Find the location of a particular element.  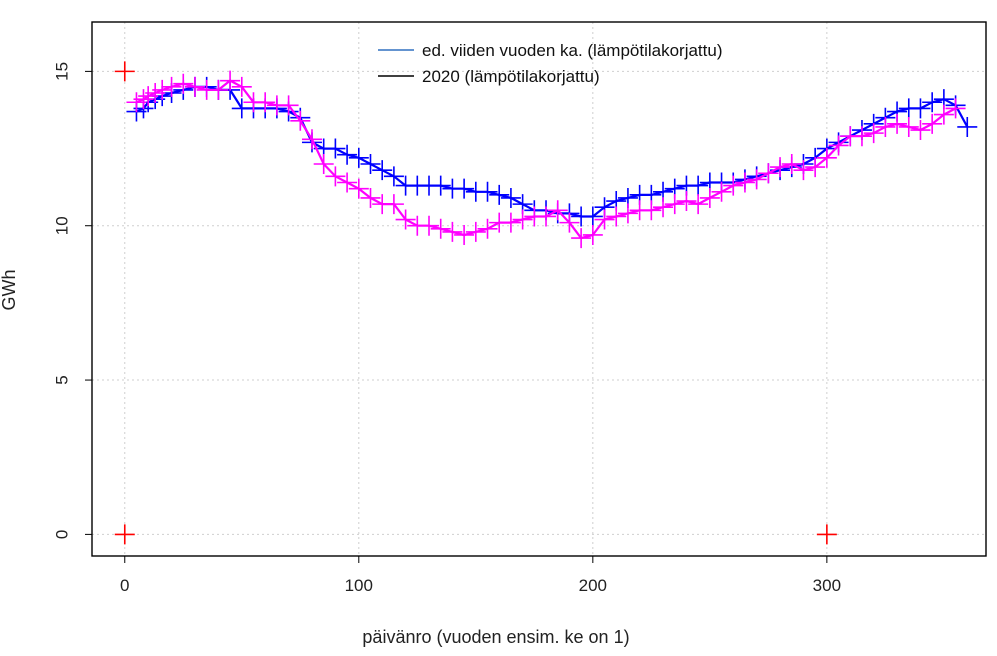

y-tick-label-2: 10 is located at coordinates (61, 225).